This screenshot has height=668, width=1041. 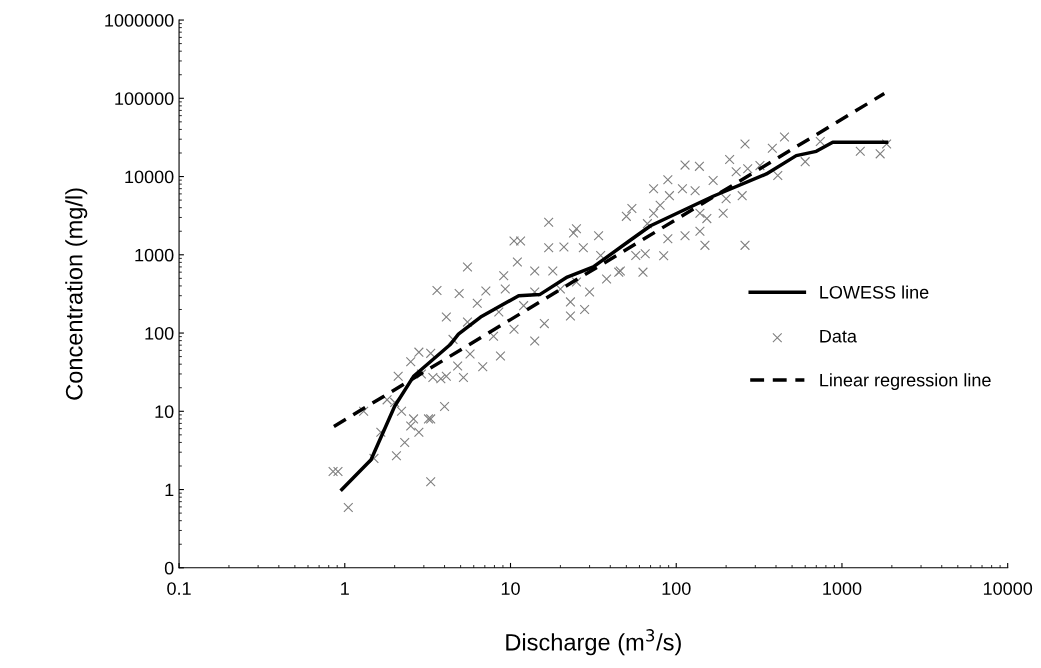 What do you see at coordinates (179, 588) in the screenshot?
I see `x-tick-label: 0.1` at bounding box center [179, 588].